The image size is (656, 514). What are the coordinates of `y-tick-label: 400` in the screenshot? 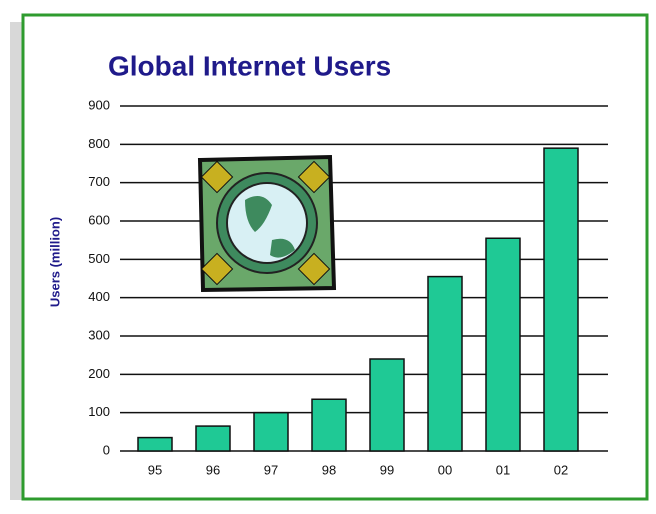 It's located at (99, 296).